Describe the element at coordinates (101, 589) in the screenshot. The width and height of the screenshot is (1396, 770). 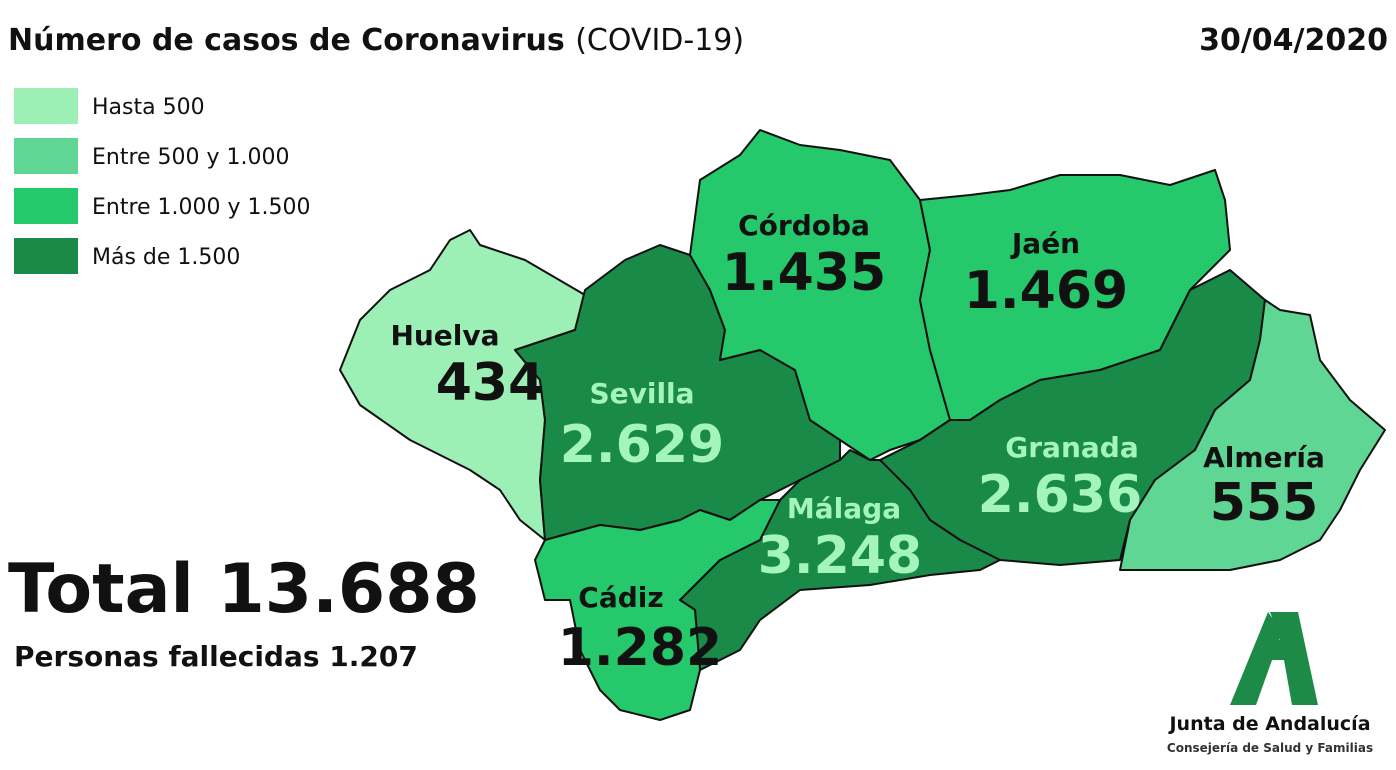
I see `total-label: Total` at that location.